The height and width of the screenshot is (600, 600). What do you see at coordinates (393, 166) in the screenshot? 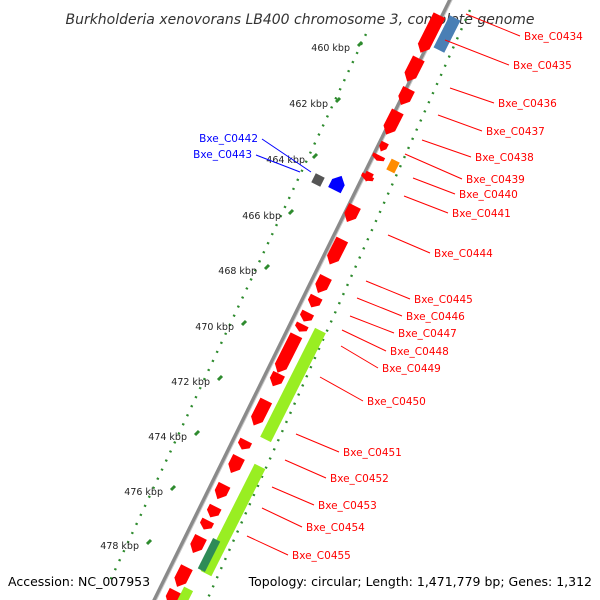
I see `feature-orange` at bounding box center [393, 166].